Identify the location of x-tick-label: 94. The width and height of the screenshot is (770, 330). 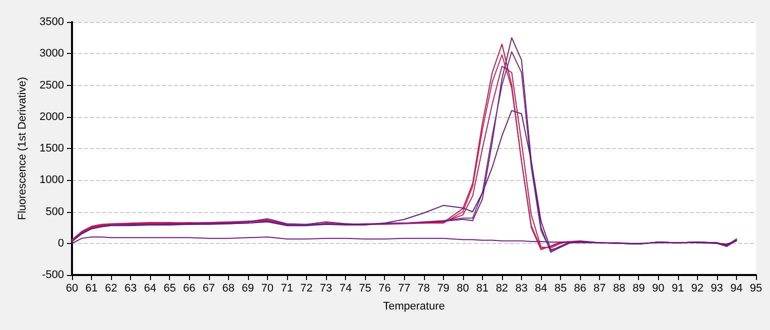
(736, 288).